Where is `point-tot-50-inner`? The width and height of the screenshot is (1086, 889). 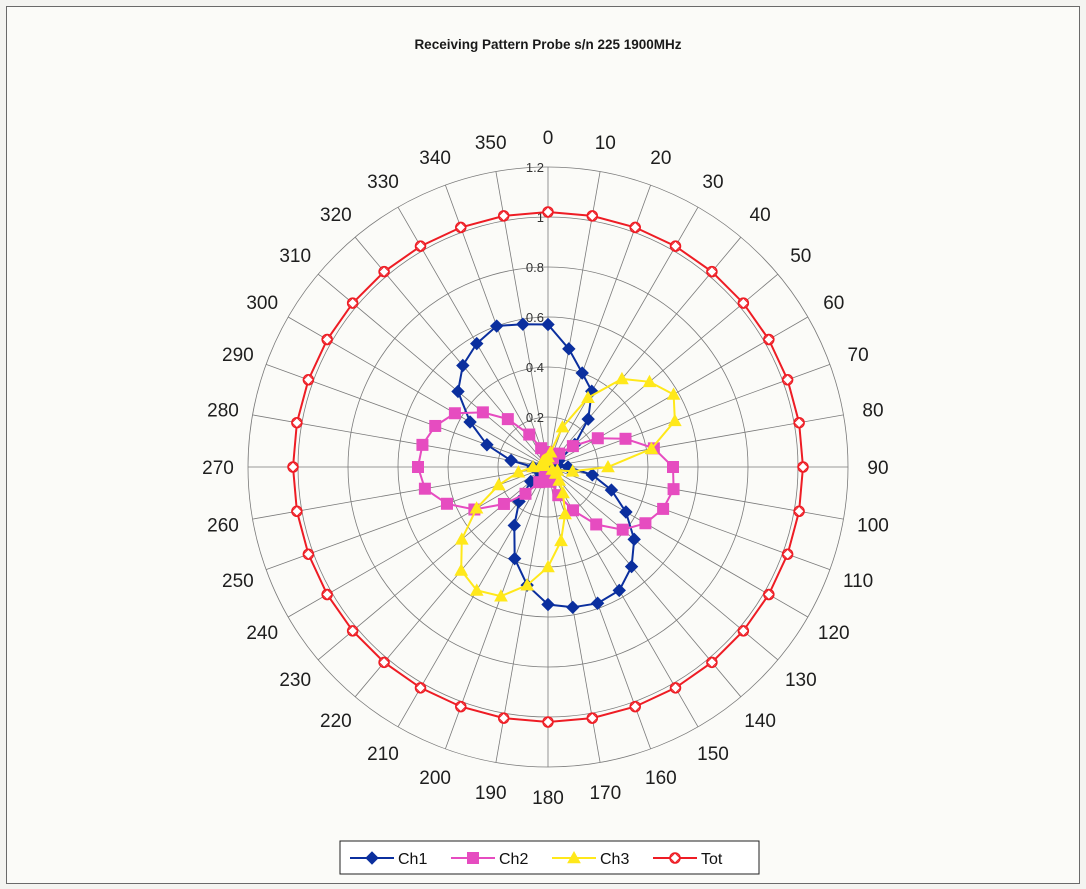 point-tot-50-inner is located at coordinates (743, 303).